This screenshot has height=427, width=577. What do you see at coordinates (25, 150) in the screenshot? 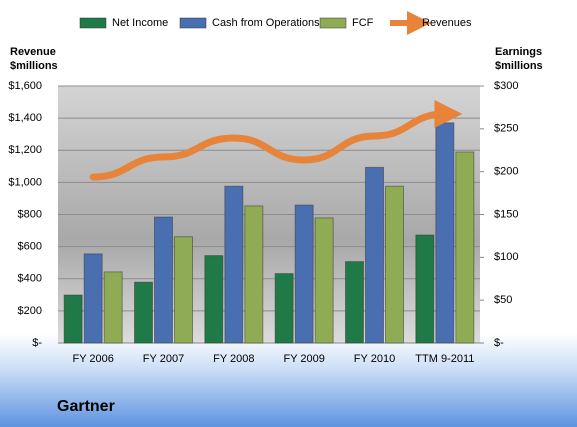
I see `y-tick-label: $1,200` at bounding box center [25, 150].